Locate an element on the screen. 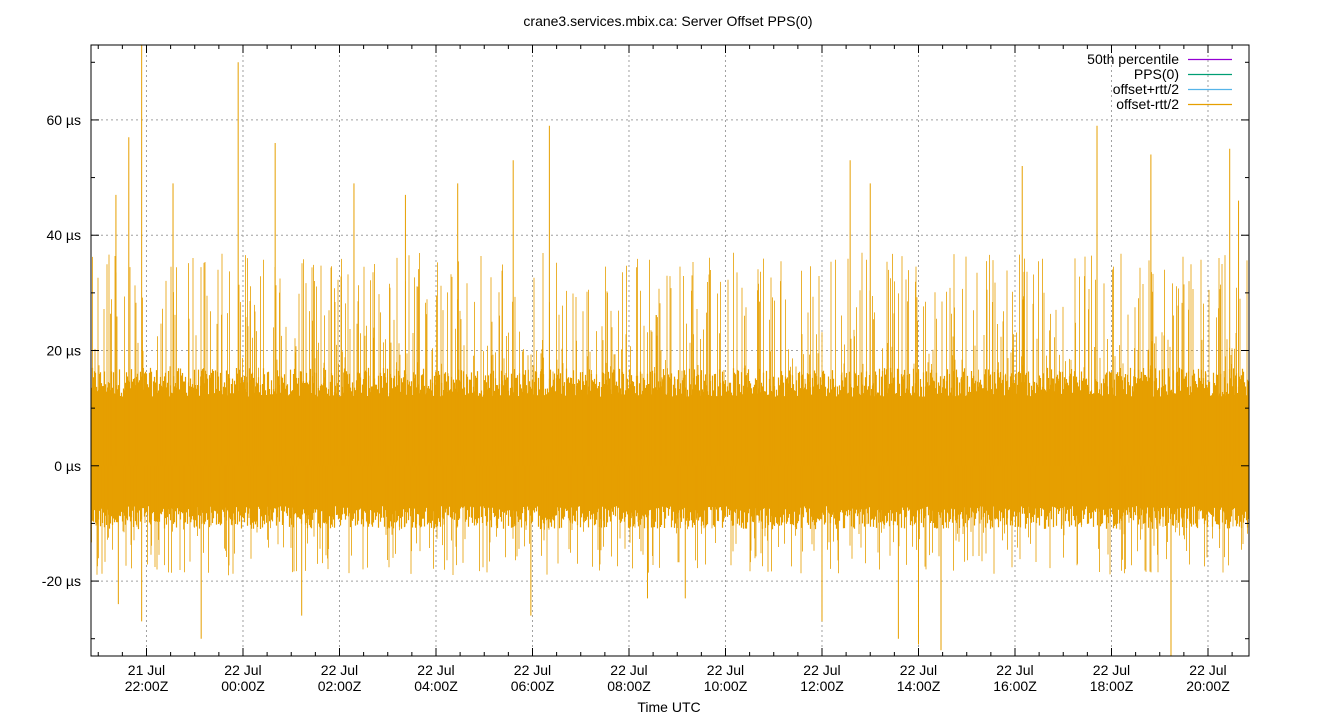 This screenshot has width=1340, height=720. y-tick-label: -20 µs is located at coordinates (61, 581).